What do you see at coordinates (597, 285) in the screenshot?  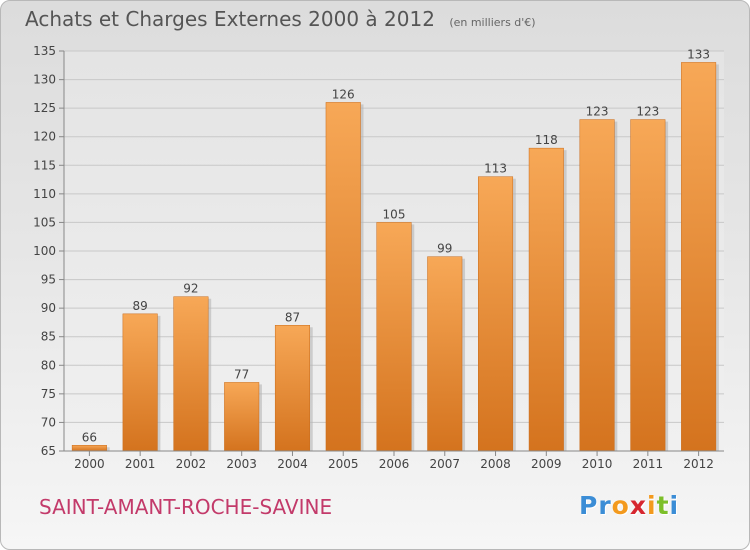 I see `bar-2010` at bounding box center [597, 285].